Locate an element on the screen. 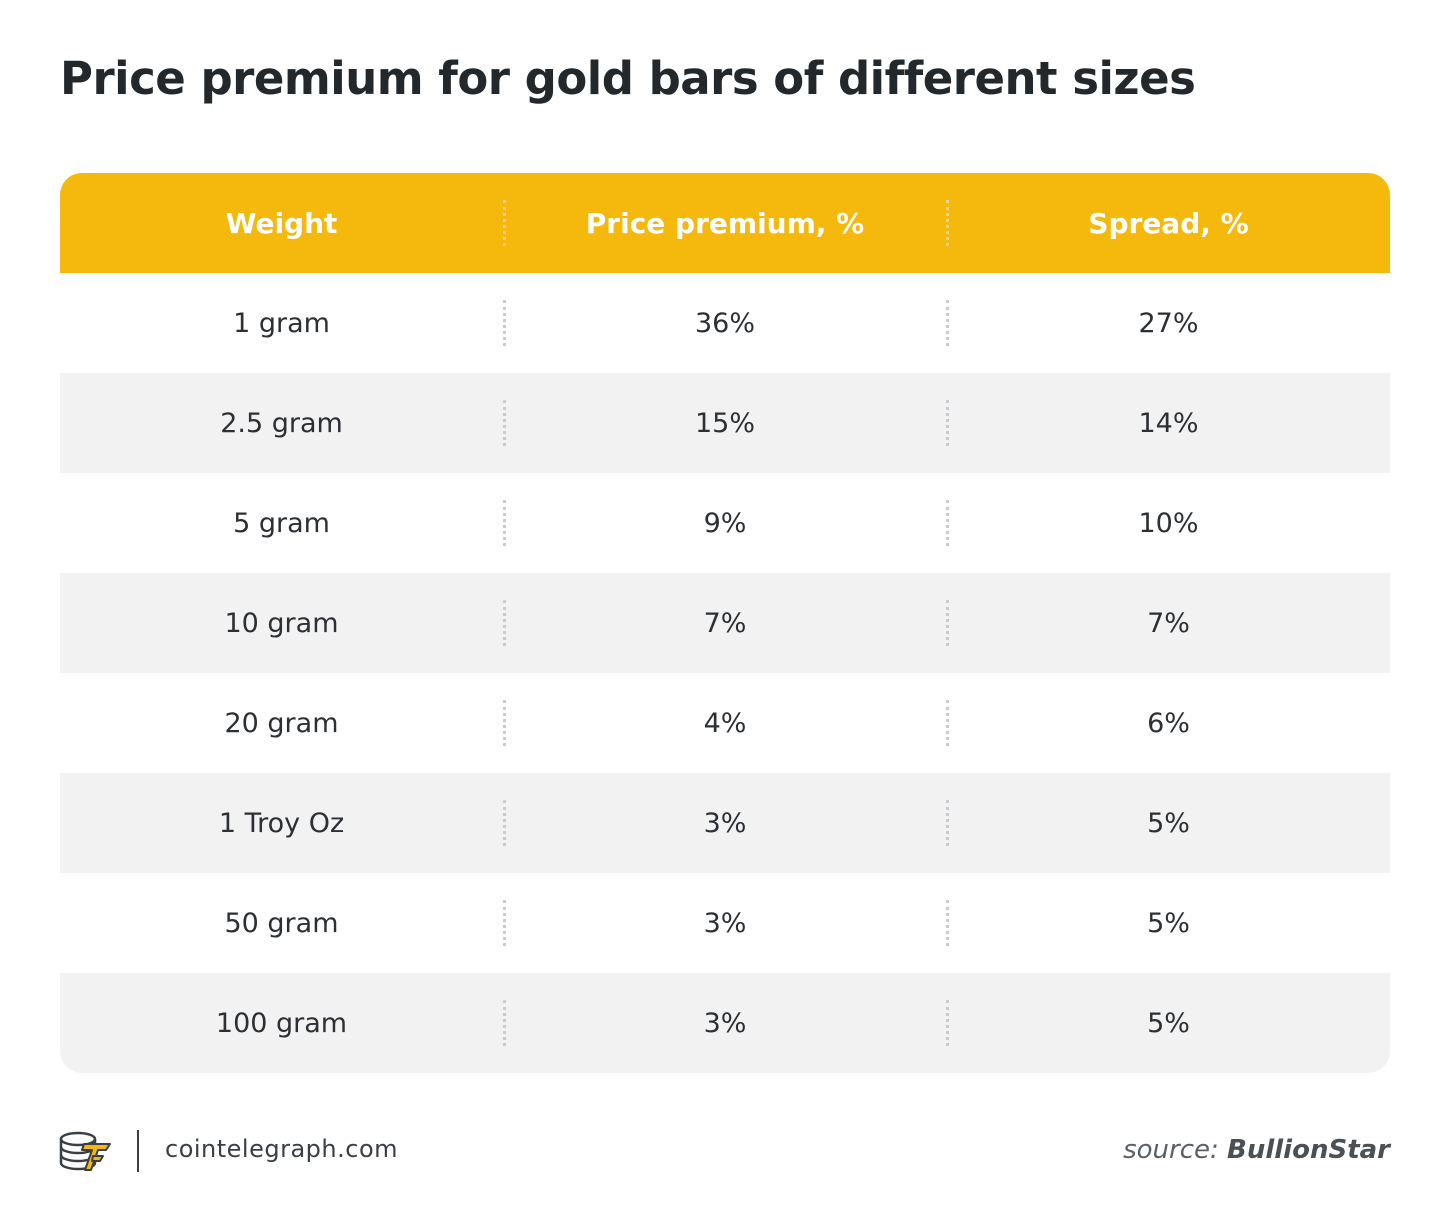 The width and height of the screenshot is (1450, 1232). table-row: 5 gram 9% 10% is located at coordinates (725, 523).